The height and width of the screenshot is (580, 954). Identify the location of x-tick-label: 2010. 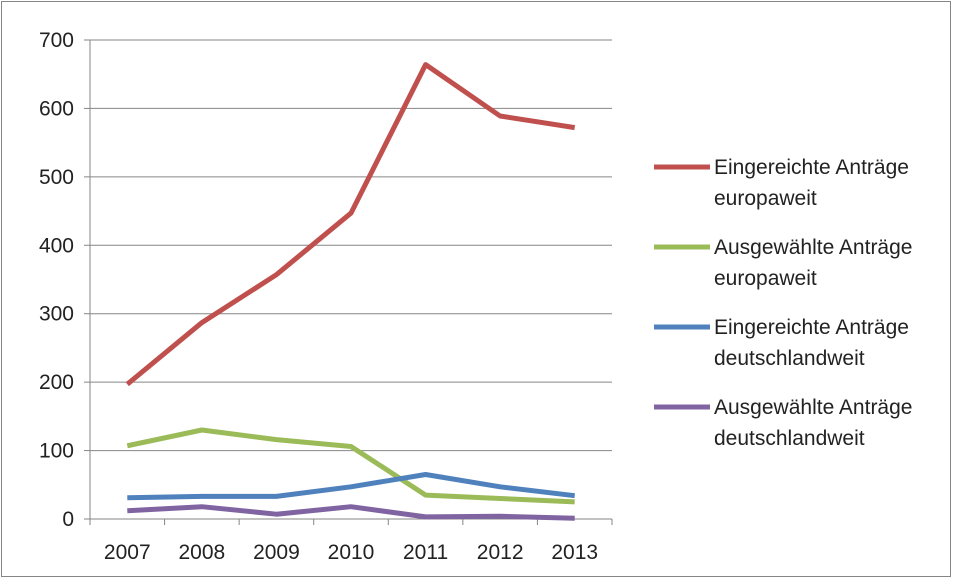
(351, 552).